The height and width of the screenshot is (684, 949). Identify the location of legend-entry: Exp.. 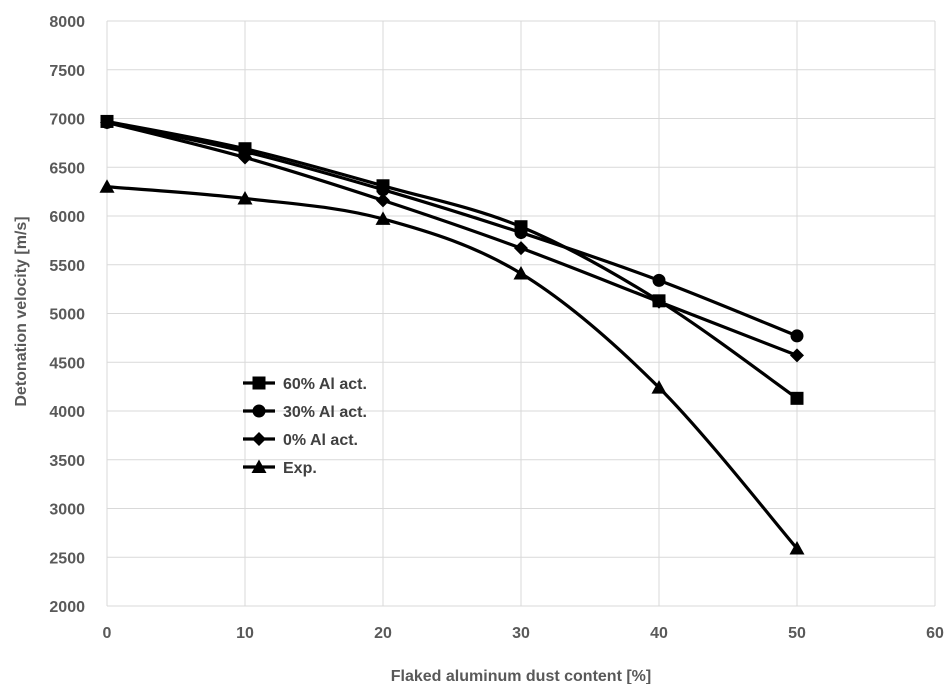
(280, 468).